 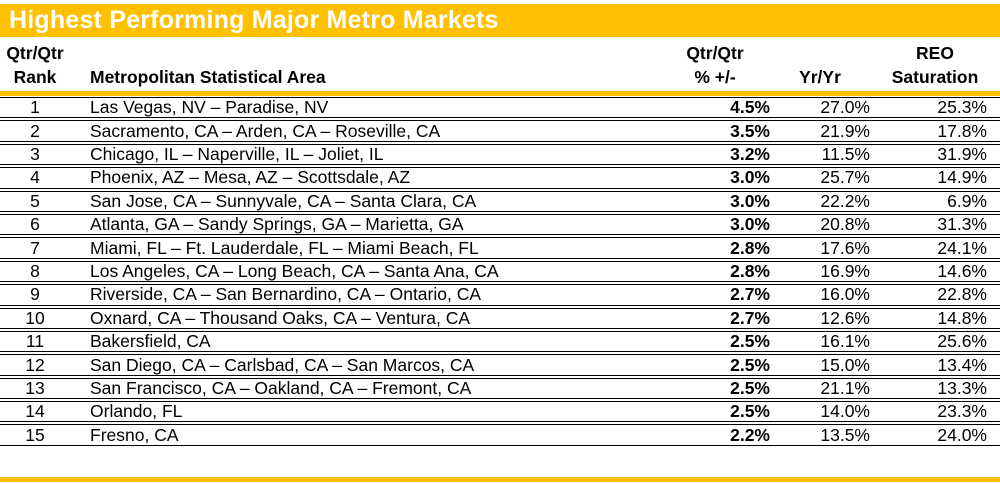 I want to click on reo-saturation-cell: 22.8%, so click(x=962, y=294).